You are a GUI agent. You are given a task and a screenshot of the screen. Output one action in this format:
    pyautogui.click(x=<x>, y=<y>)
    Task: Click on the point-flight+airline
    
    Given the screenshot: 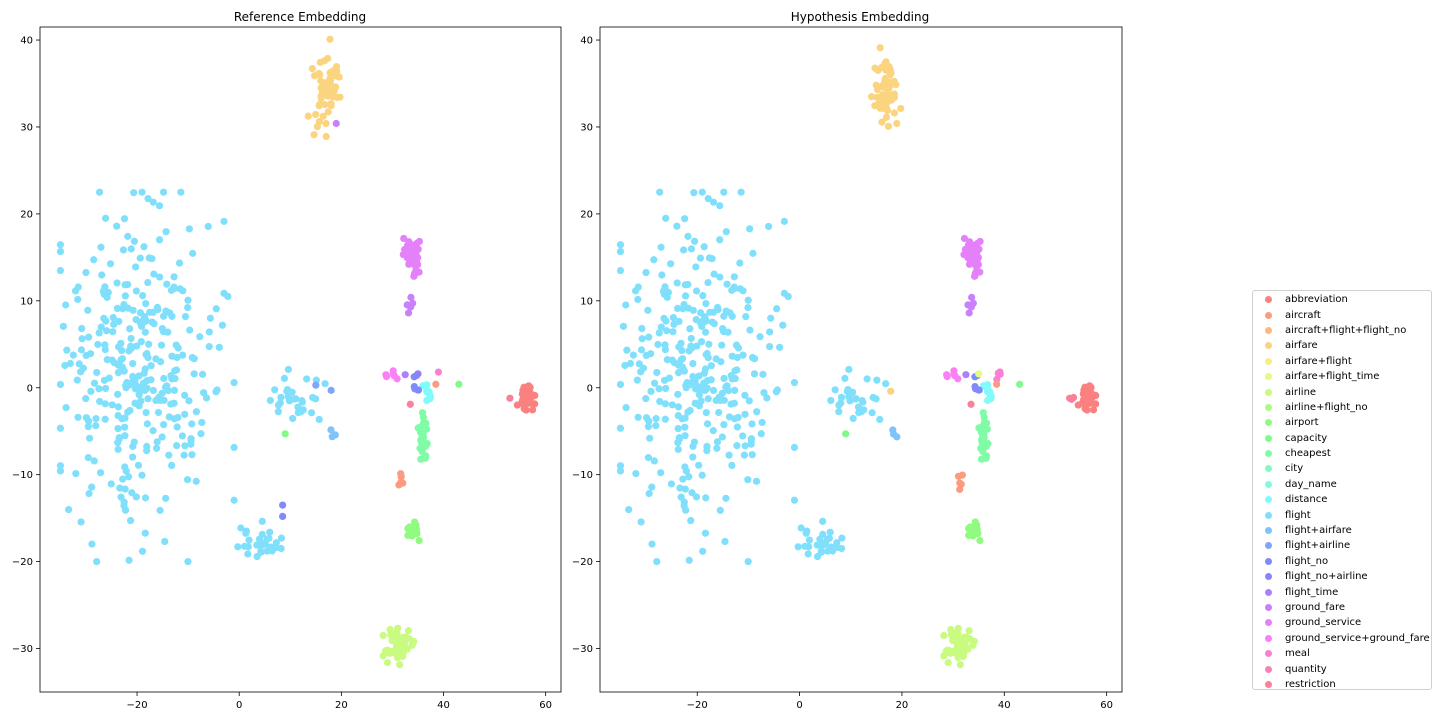 What is the action you would take?
    pyautogui.click(x=331, y=390)
    